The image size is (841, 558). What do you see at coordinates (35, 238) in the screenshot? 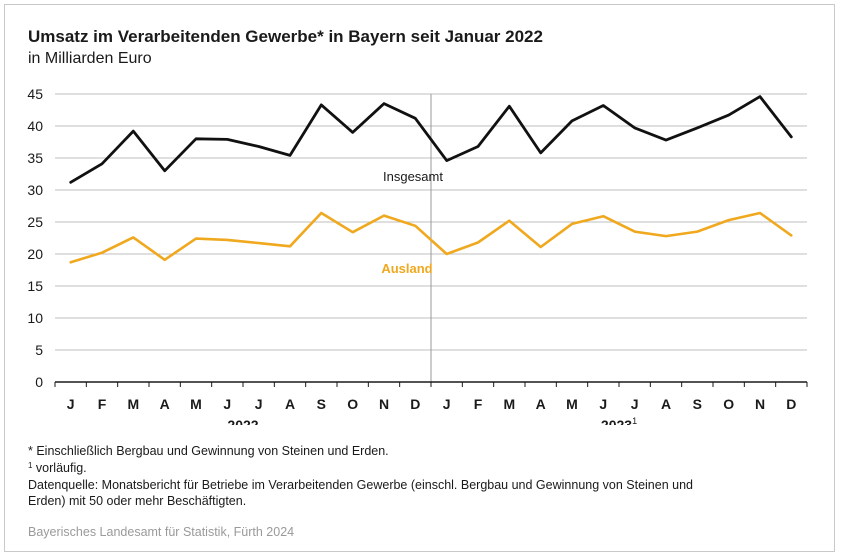
I see `y-axis-ticks: 0 5 10 15 20 25 30 35 40 45` at bounding box center [35, 238].